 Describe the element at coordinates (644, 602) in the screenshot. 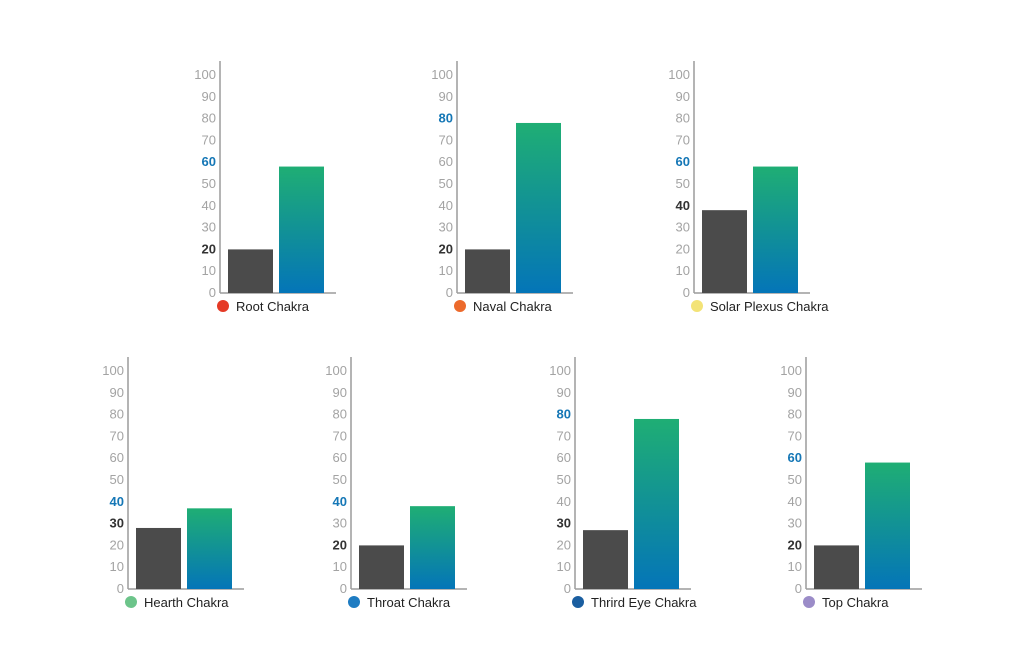

I see `legend-label: Thrird Eye Chakra` at that location.